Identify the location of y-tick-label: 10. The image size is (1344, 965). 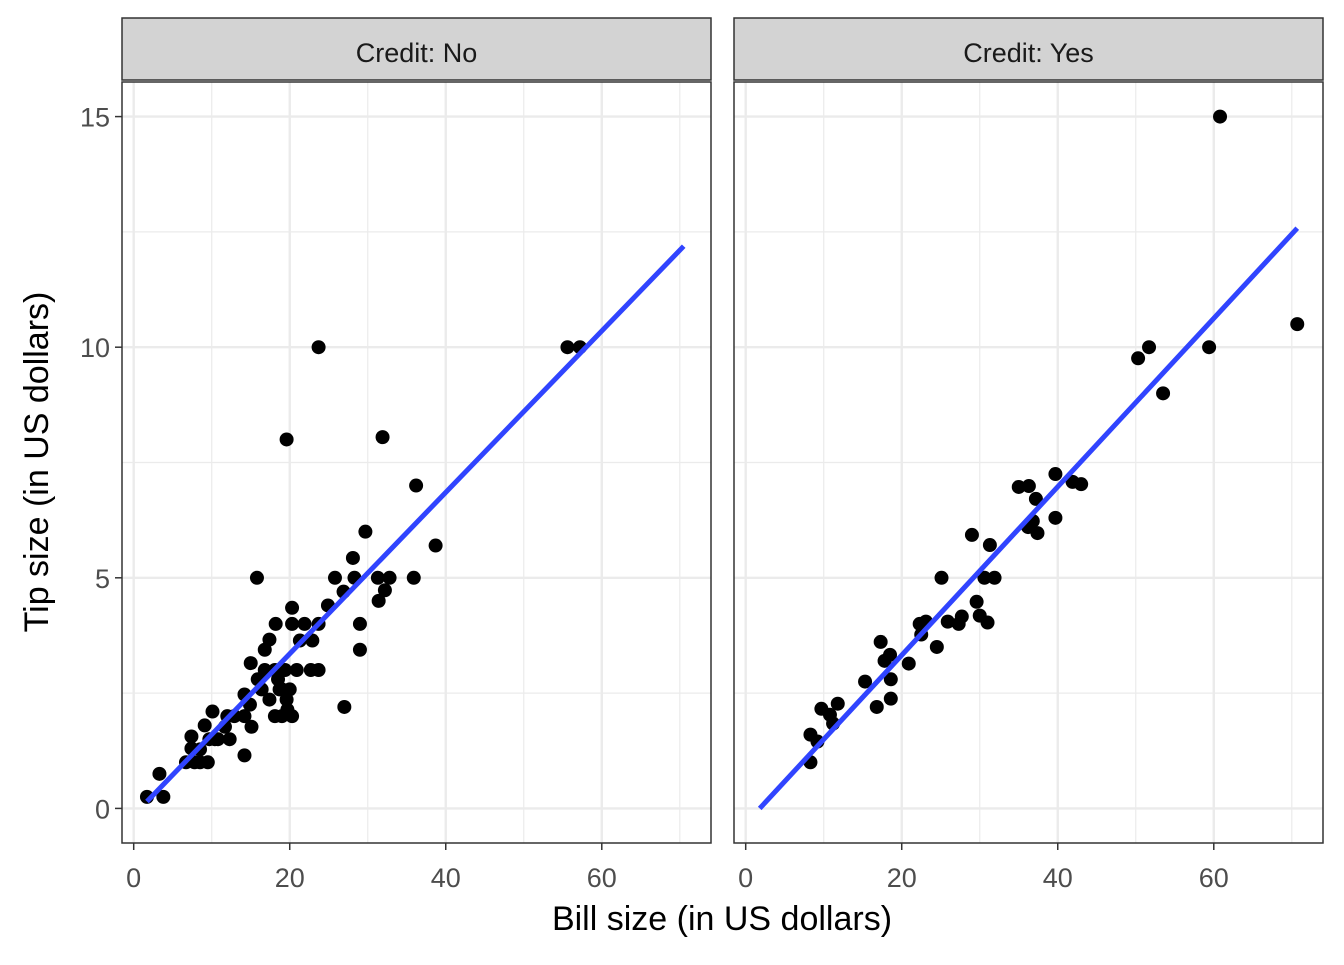
(95, 348).